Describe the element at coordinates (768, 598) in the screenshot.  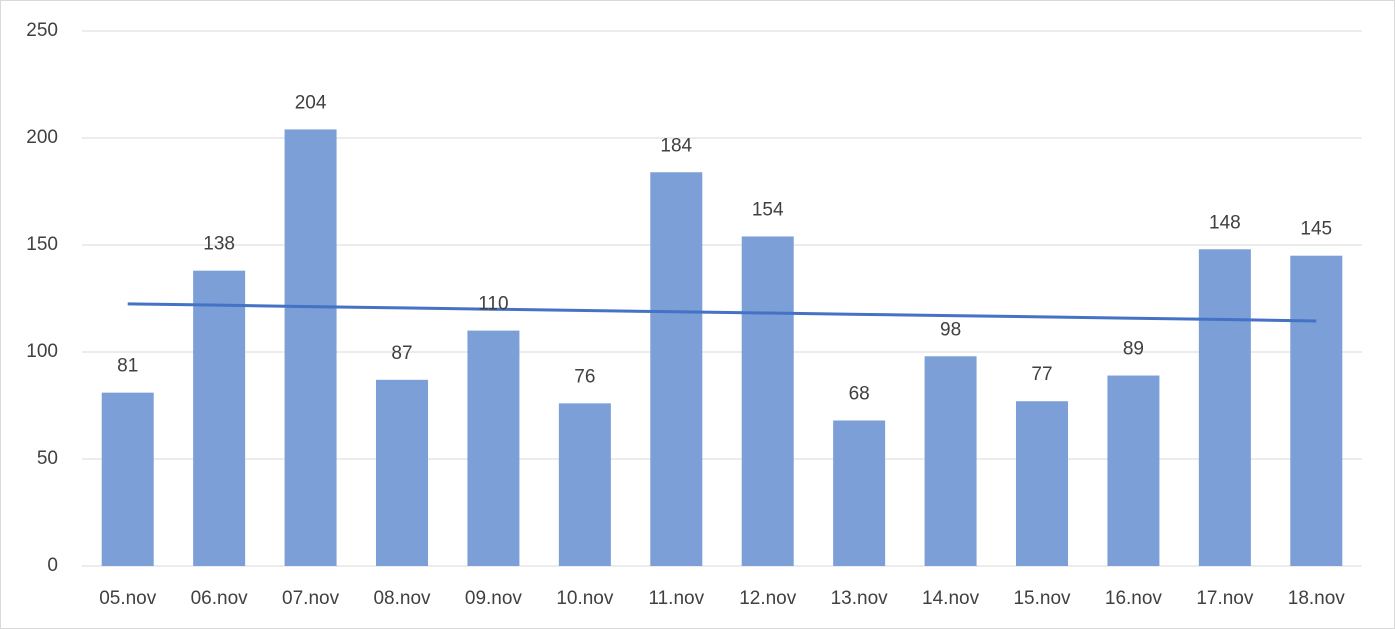
I see `x-tick-label: 12.nov` at that location.